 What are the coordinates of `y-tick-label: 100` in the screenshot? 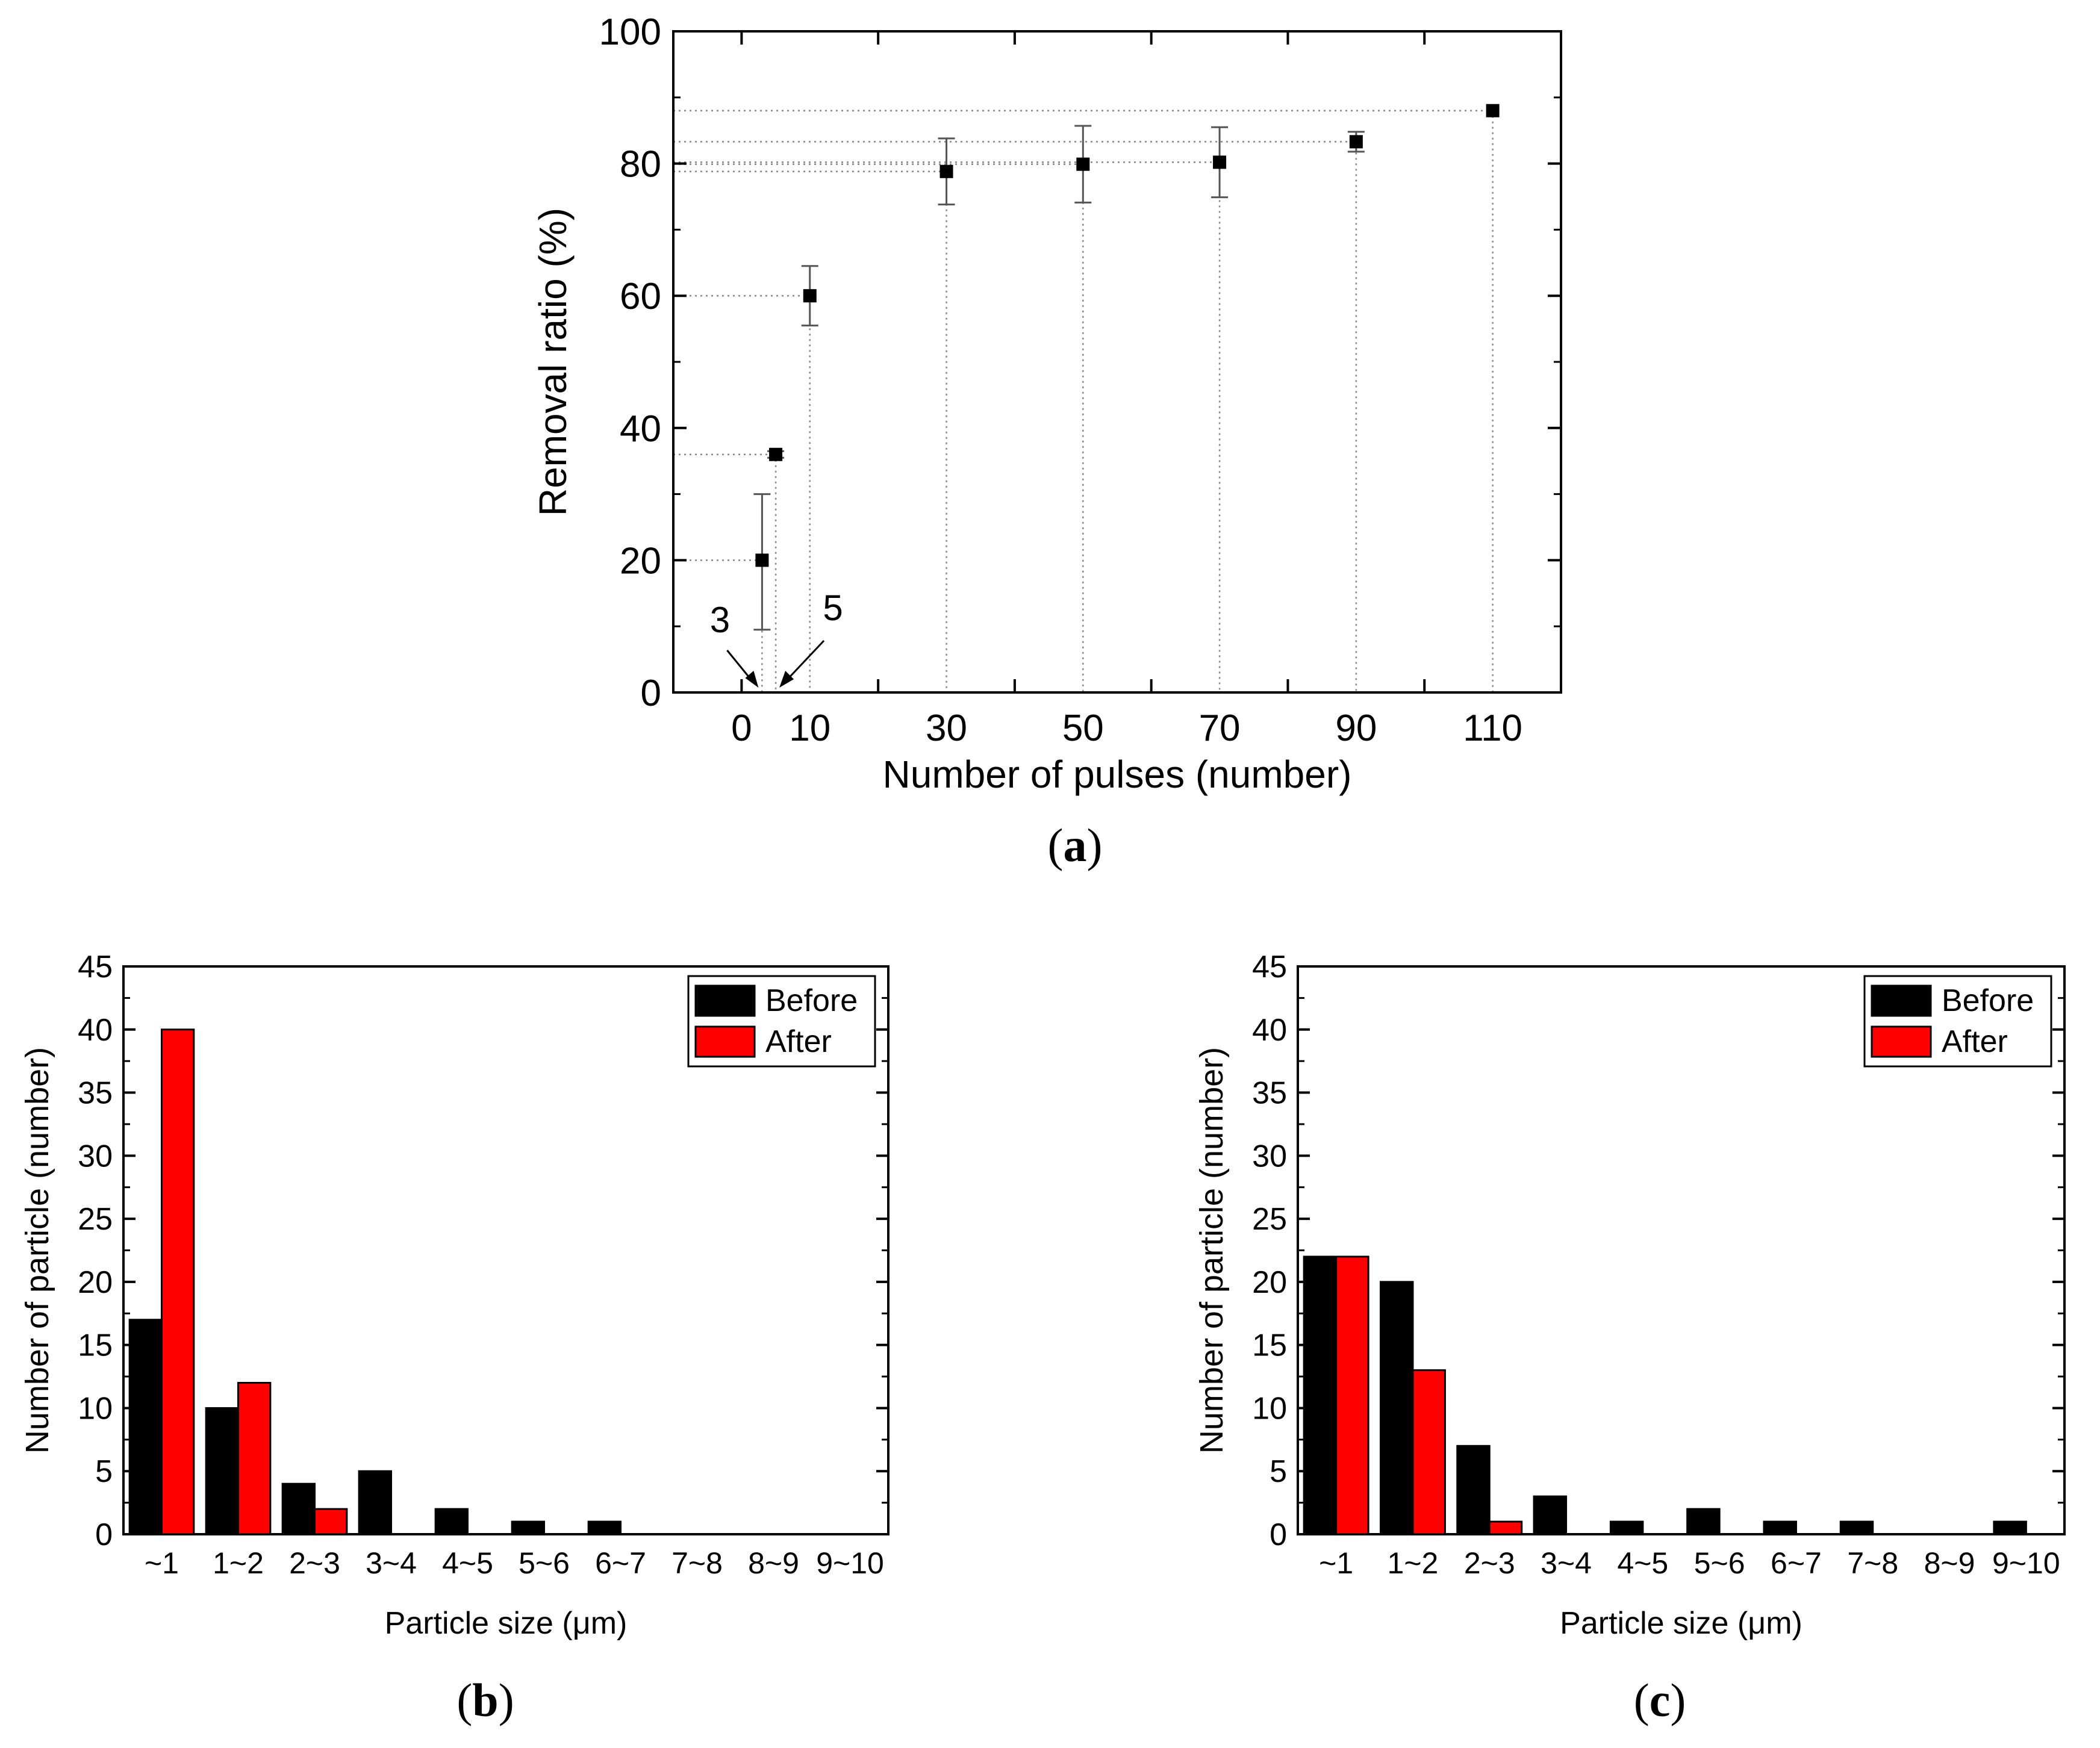 It's located at (630, 32).